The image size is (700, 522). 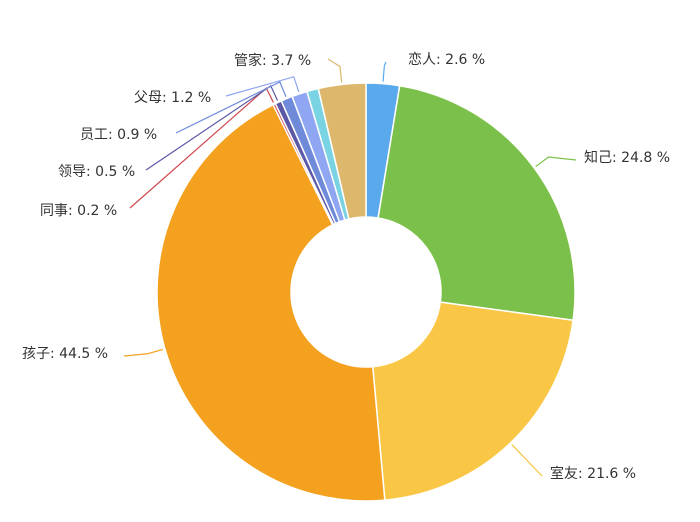 I want to click on slice-管家, so click(x=342, y=151).